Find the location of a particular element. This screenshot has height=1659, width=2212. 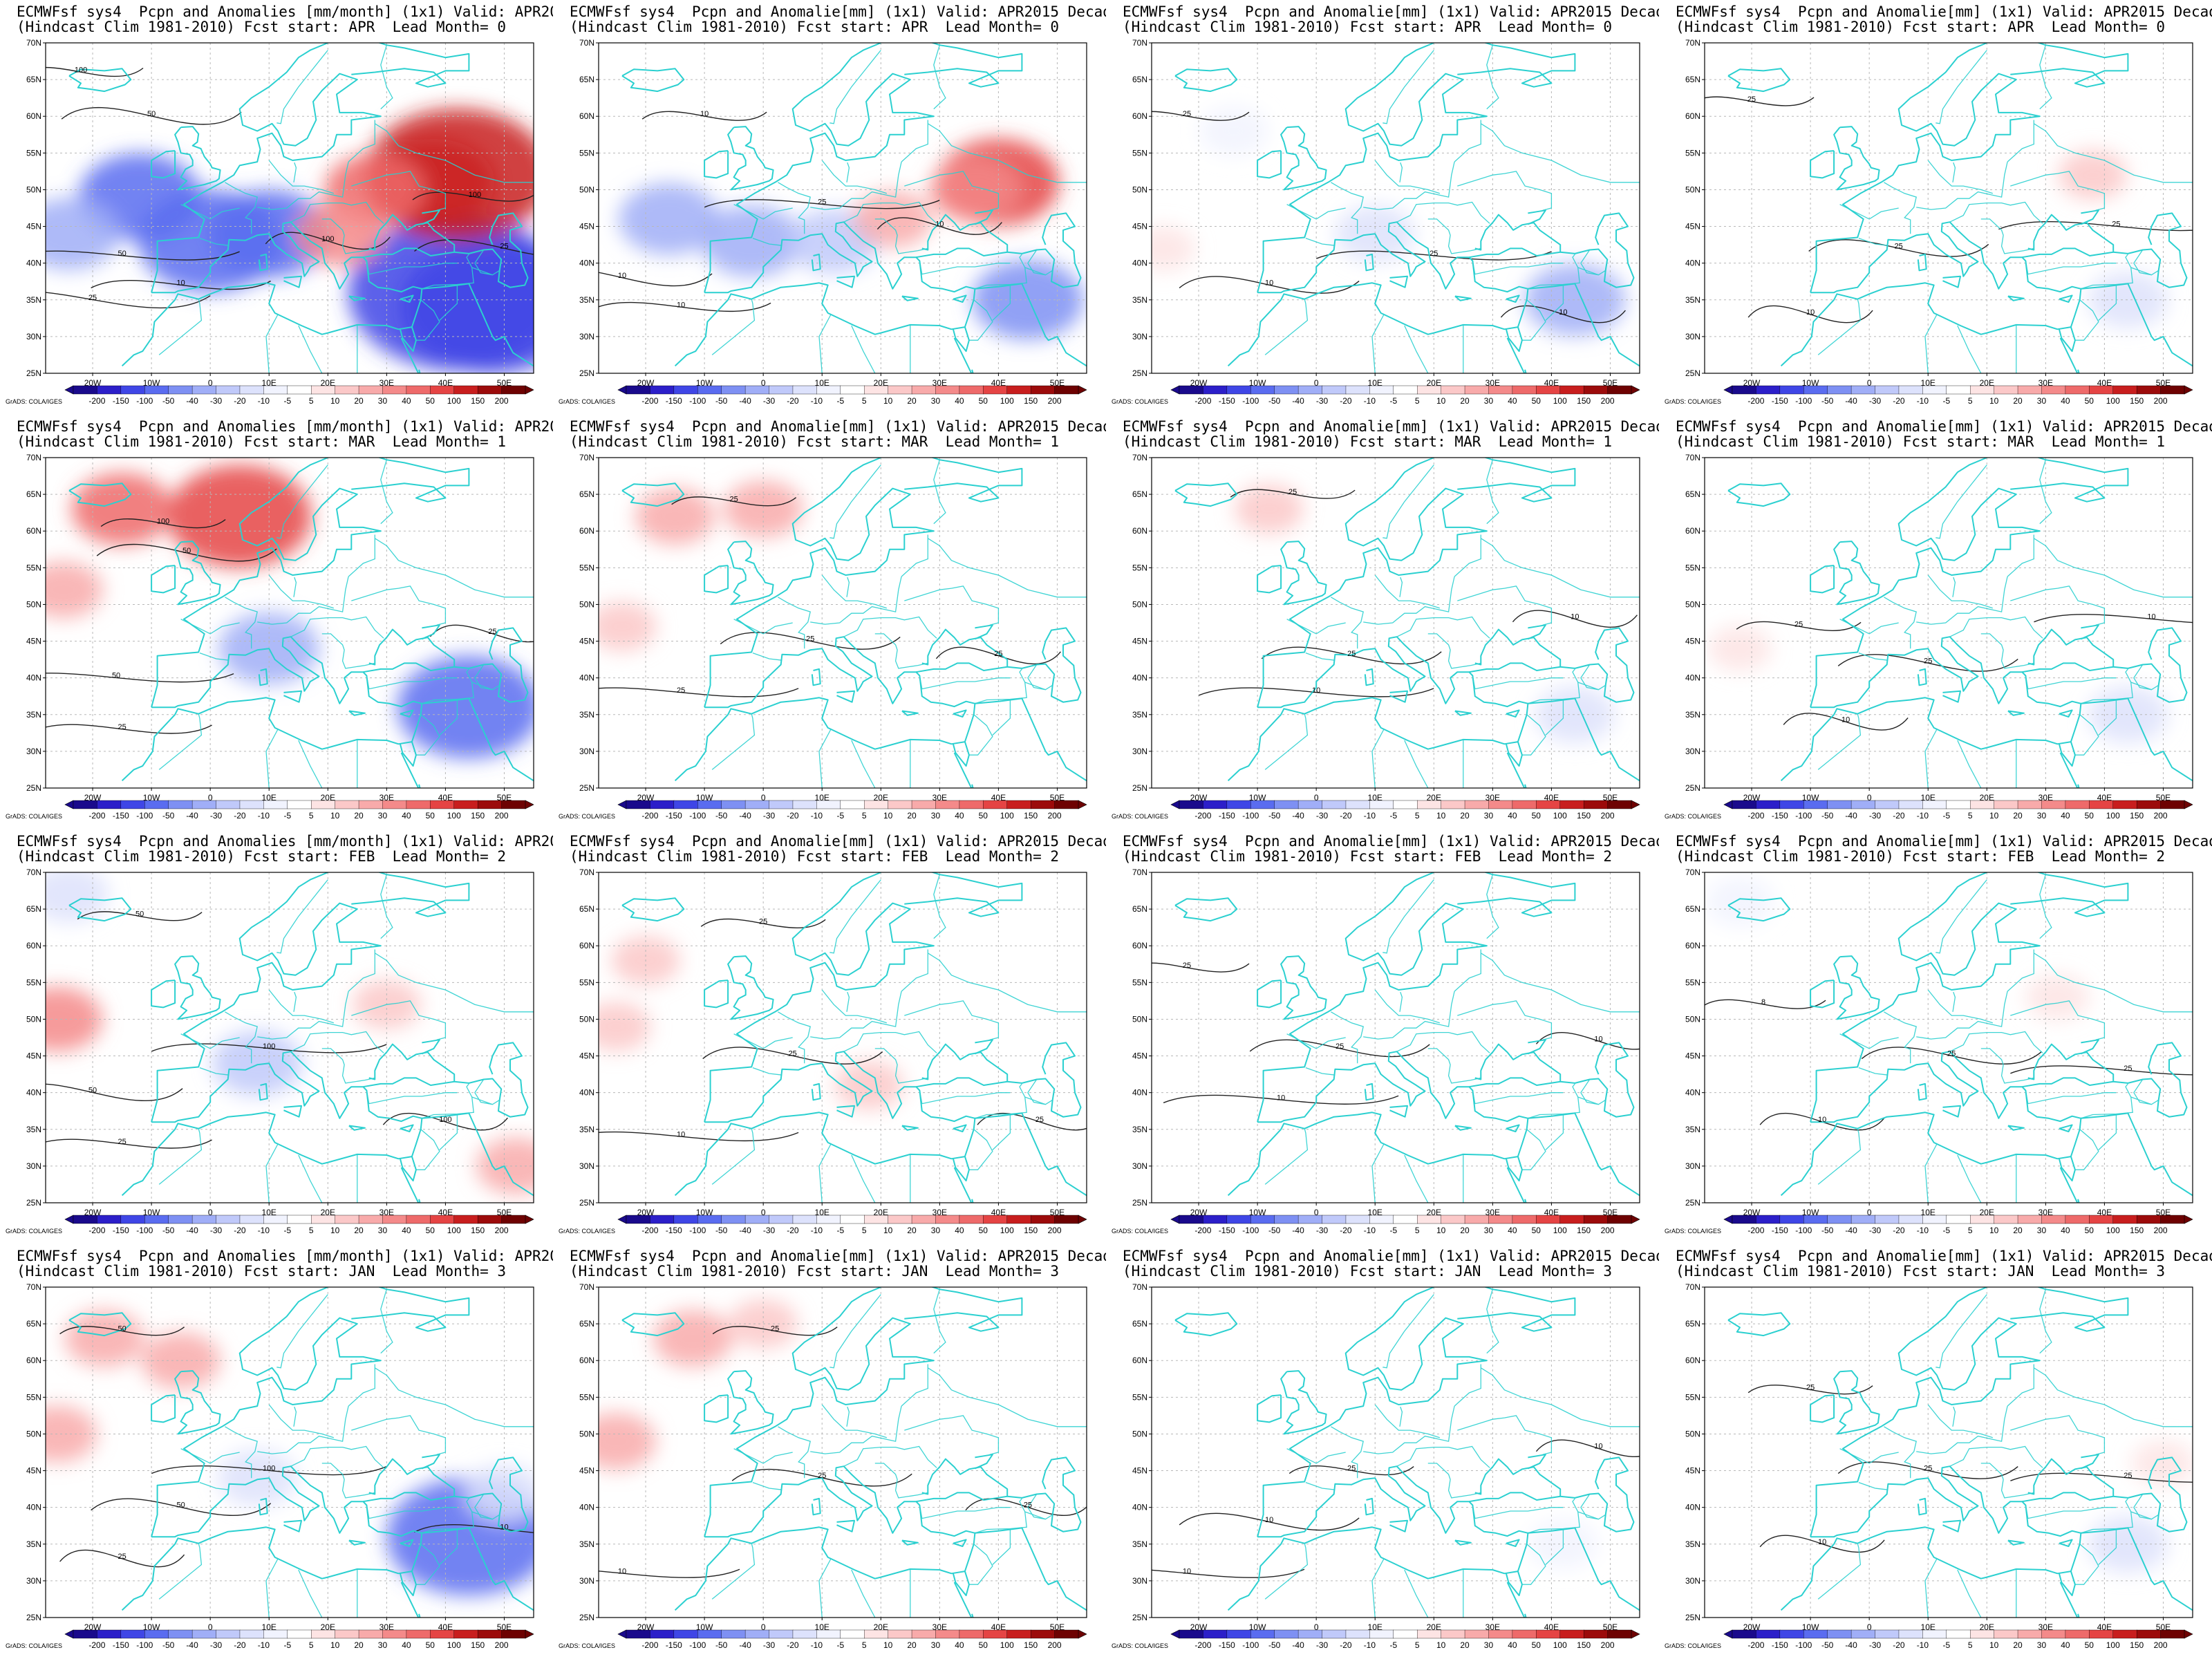

colorbar-label: 30 is located at coordinates (383, 1645).